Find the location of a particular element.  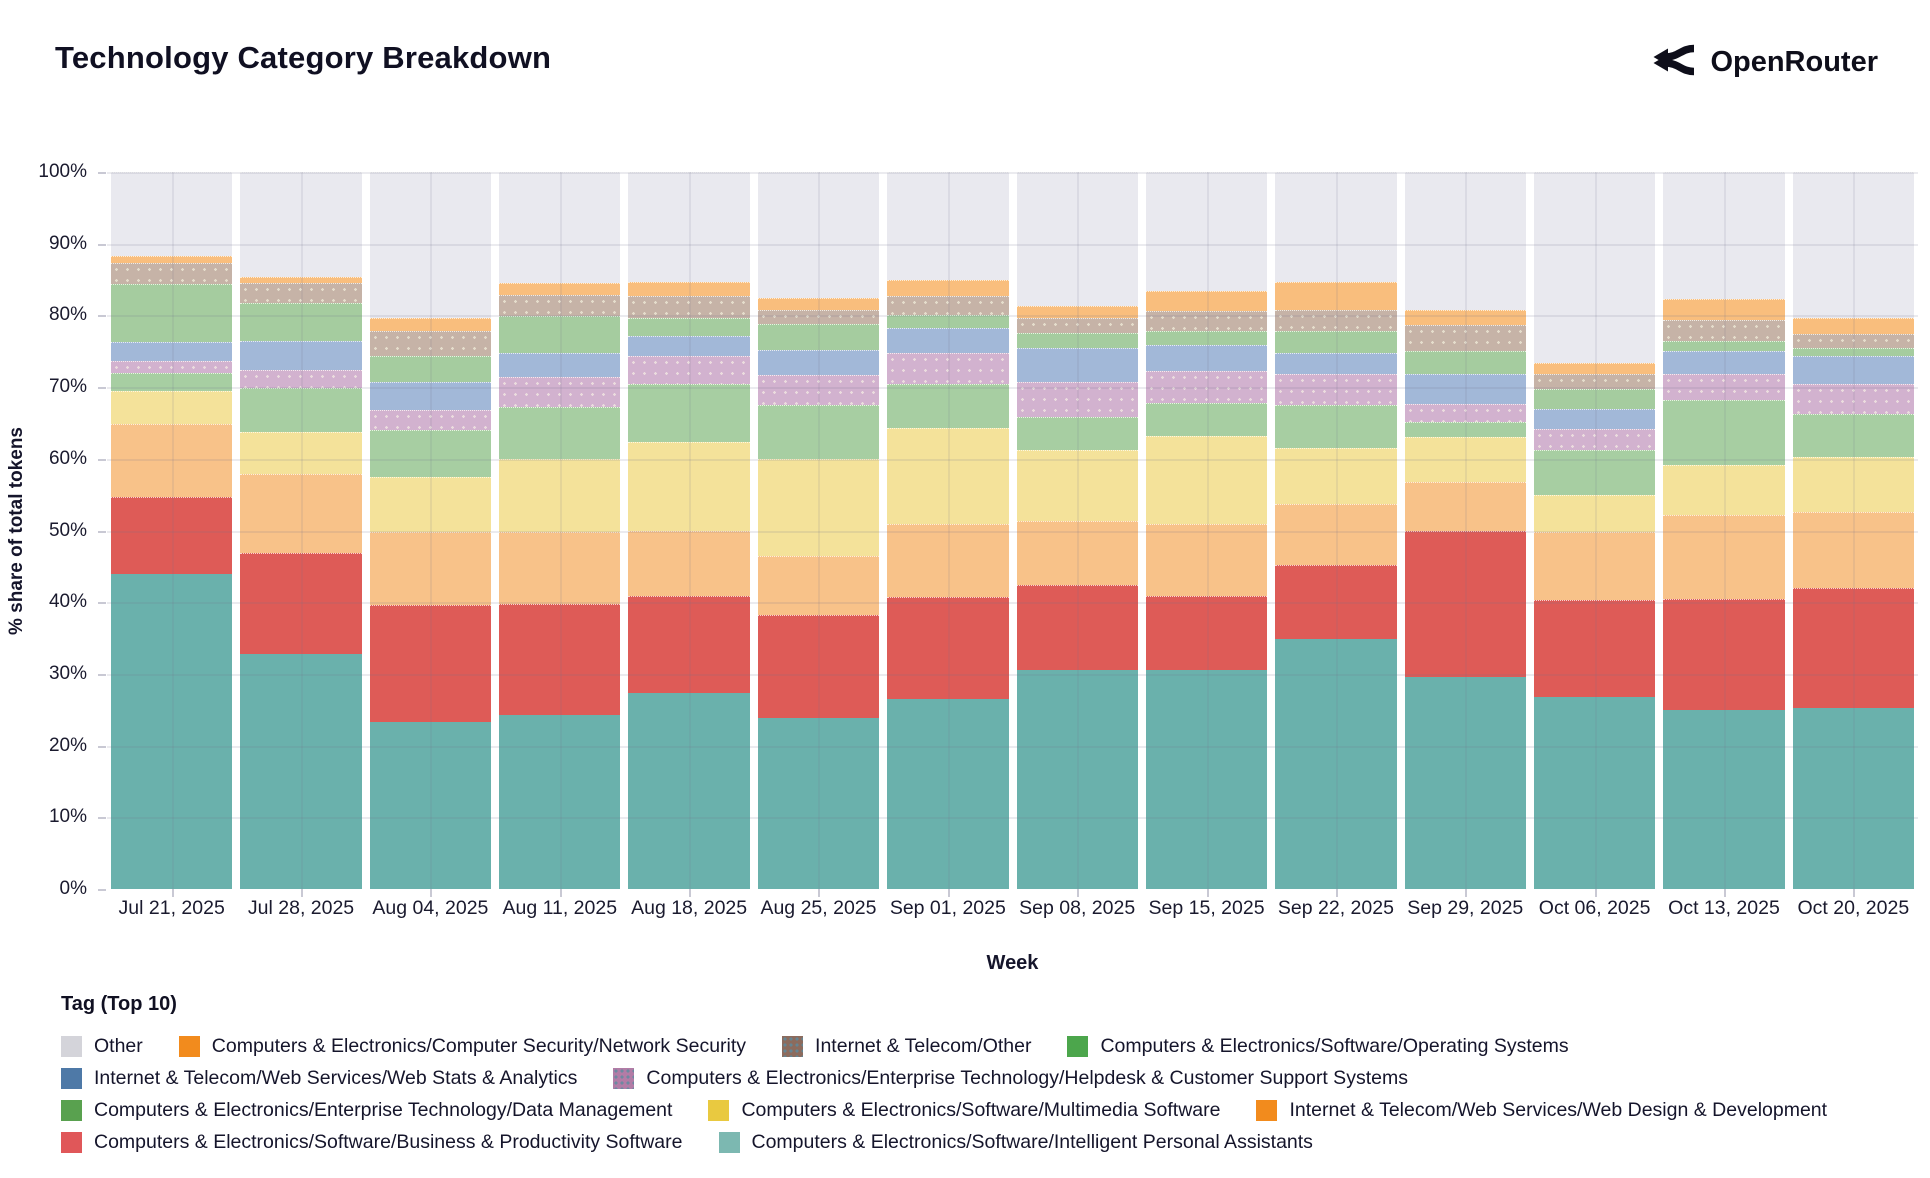

x-tick-label: Oct 13, 2025 is located at coordinates (1724, 908).